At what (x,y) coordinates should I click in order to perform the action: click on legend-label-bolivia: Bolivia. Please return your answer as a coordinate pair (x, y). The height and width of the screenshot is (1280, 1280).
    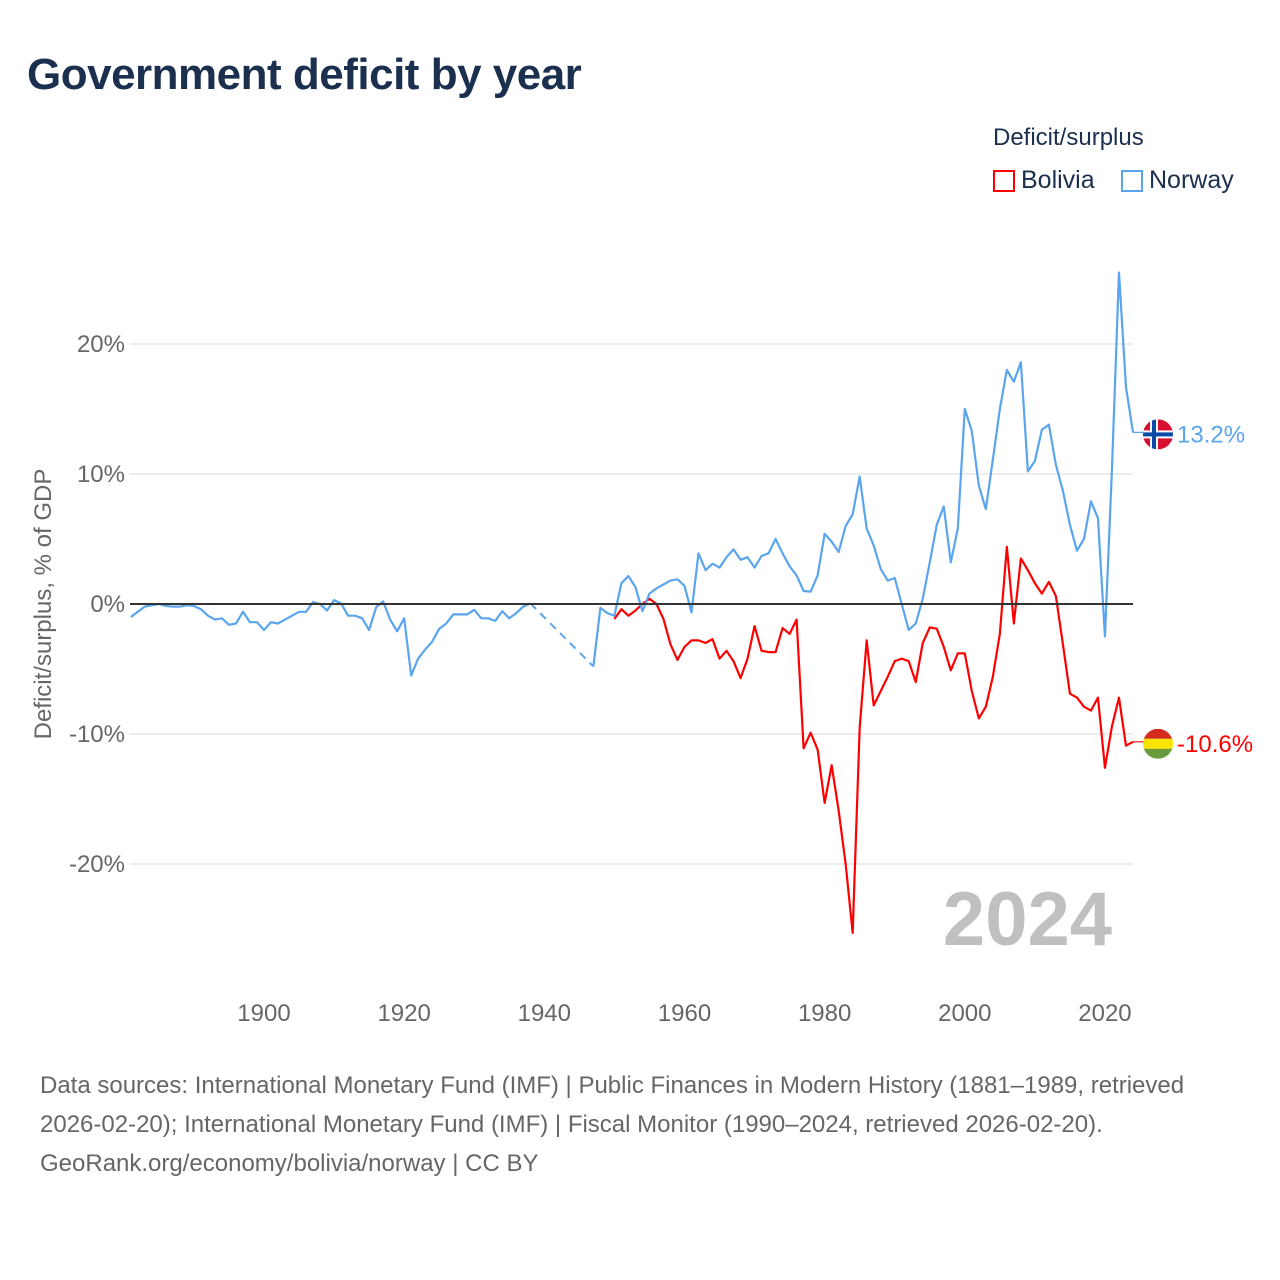
    Looking at the image, I should click on (1058, 180).